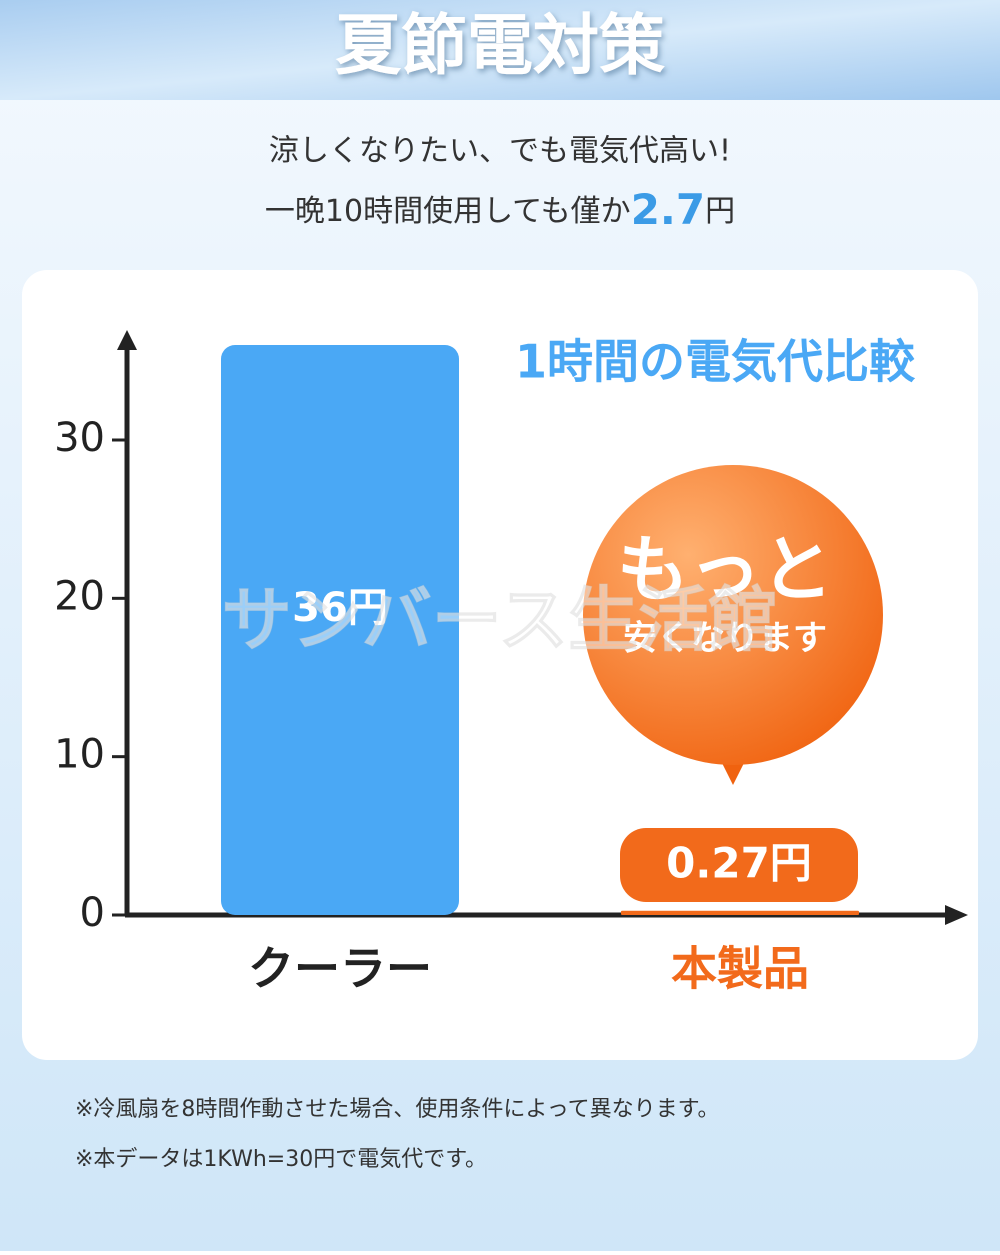  What do you see at coordinates (448, 211) in the screenshot?
I see `text: 一晩10時間使用しても僅か` at bounding box center [448, 211].